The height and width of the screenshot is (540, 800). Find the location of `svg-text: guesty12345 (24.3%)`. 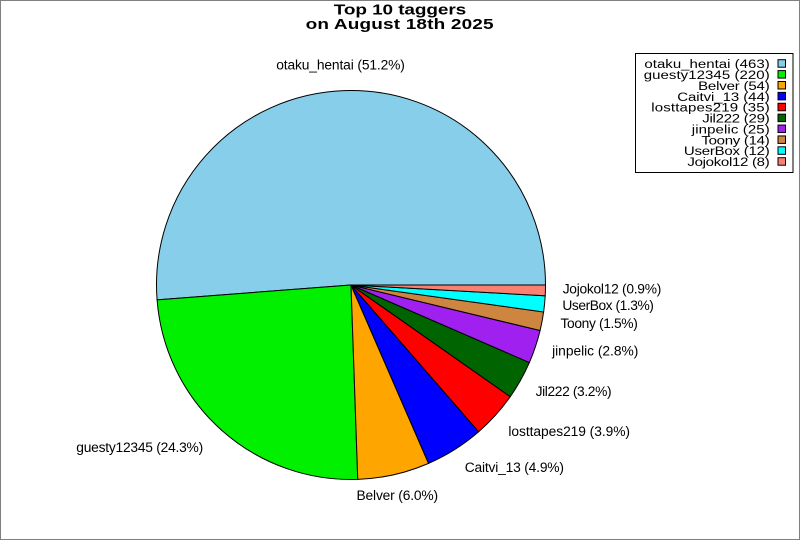

svg-text: guesty12345 (24.3%) is located at coordinates (139, 447).